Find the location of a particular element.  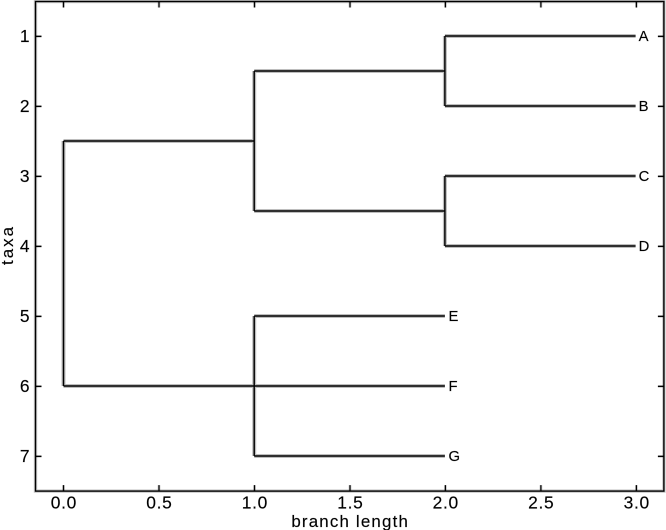

svg-text: 1 is located at coordinates (25, 36).